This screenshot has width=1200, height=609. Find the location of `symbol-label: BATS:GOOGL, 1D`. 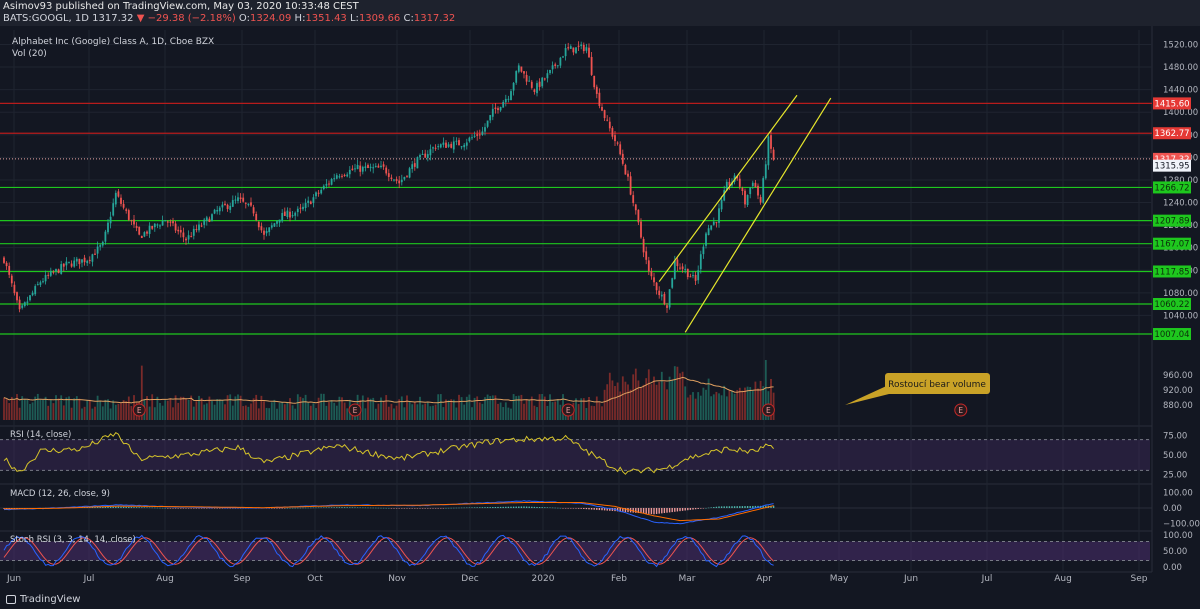

symbol-label: BATS:GOOGL, 1D is located at coordinates (46, 18).